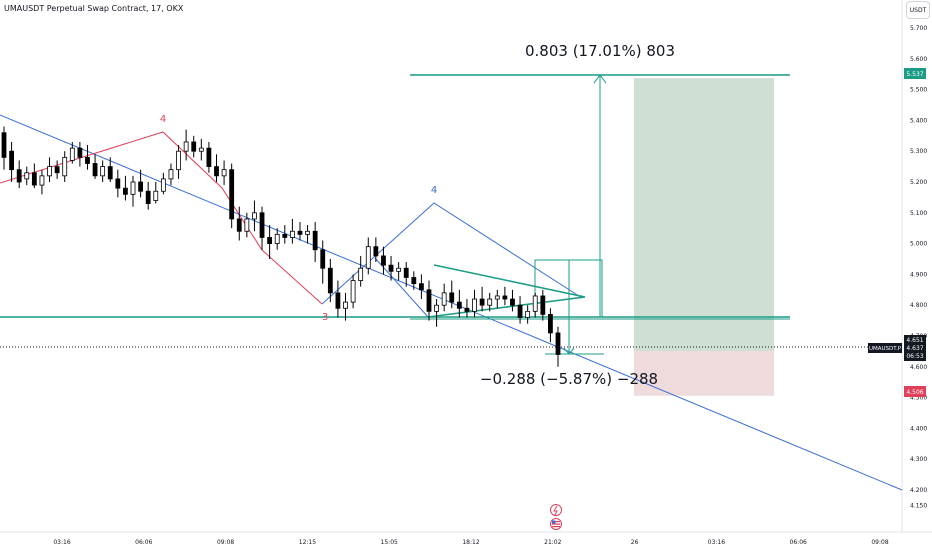 This screenshot has width=932, height=550. What do you see at coordinates (918, 505) in the screenshot?
I see `y-tick-label: 4.150` at bounding box center [918, 505].